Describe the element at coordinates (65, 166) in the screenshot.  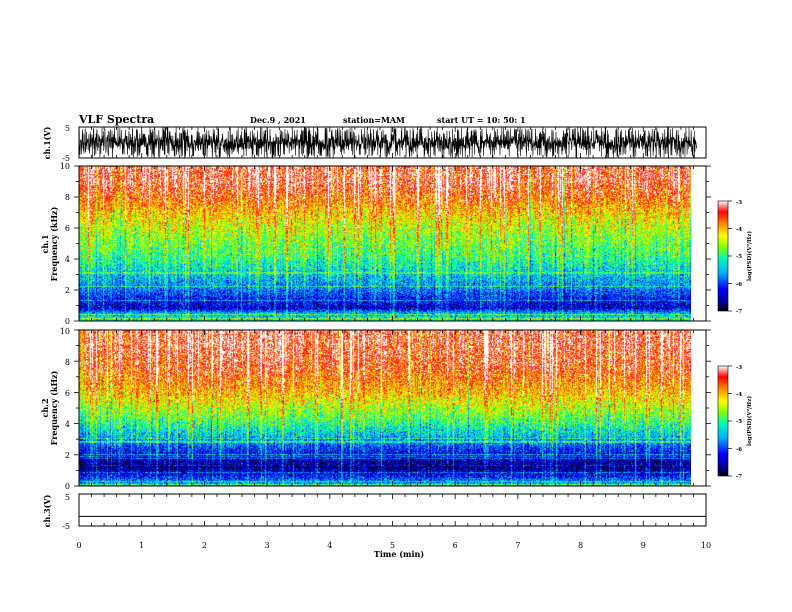
I see `ch1-ytick-10: 10` at that location.